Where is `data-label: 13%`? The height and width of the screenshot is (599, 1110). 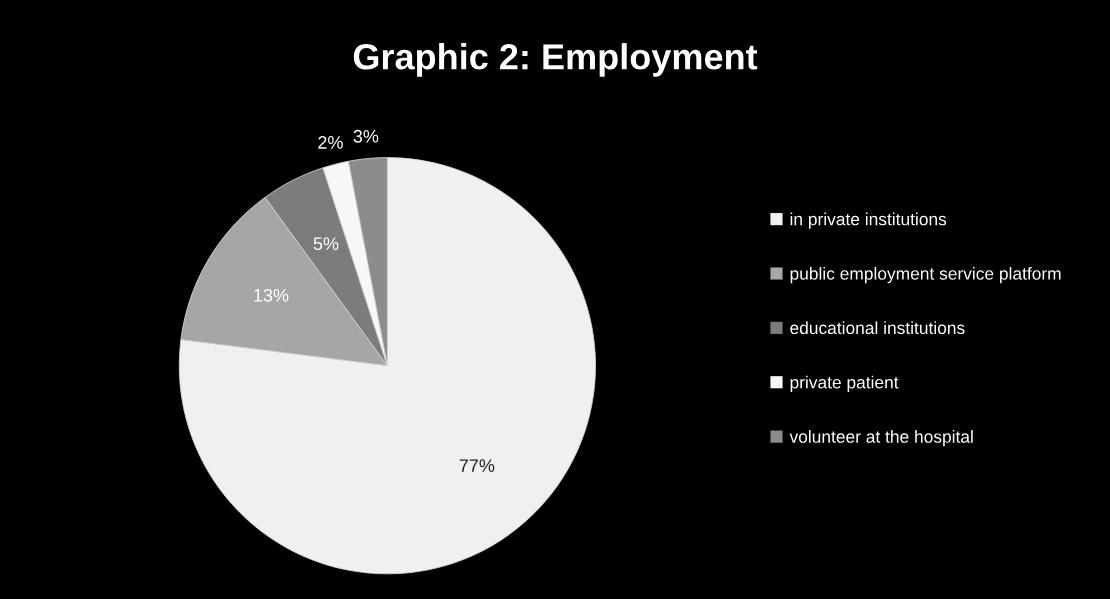 data-label: 13% is located at coordinates (271, 295).